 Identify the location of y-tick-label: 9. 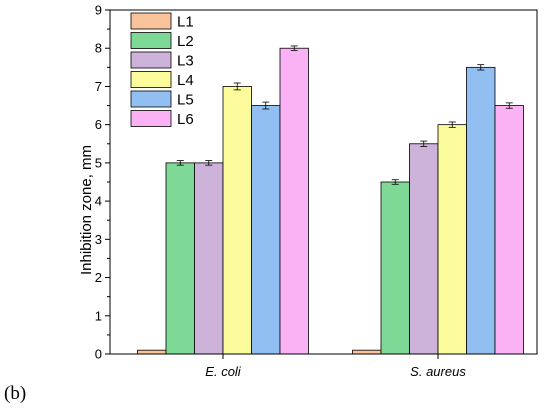
(98, 10).